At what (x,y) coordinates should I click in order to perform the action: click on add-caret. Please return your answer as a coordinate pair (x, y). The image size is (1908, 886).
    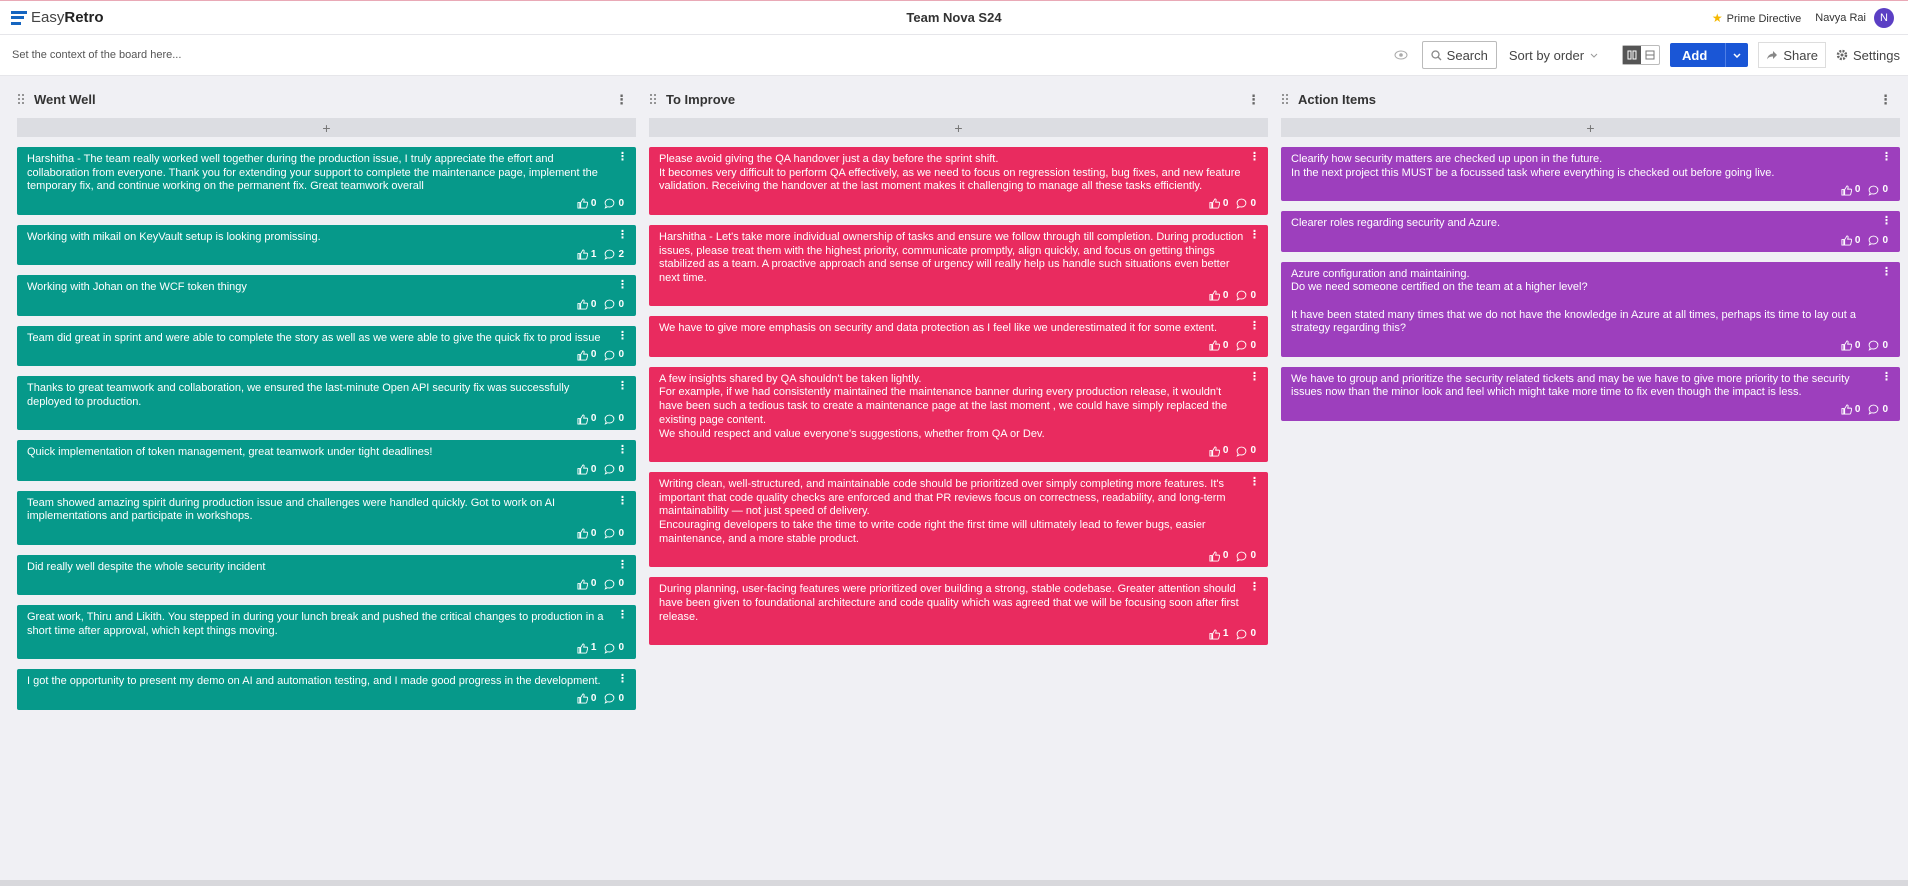
    Looking at the image, I should click on (1736, 55).